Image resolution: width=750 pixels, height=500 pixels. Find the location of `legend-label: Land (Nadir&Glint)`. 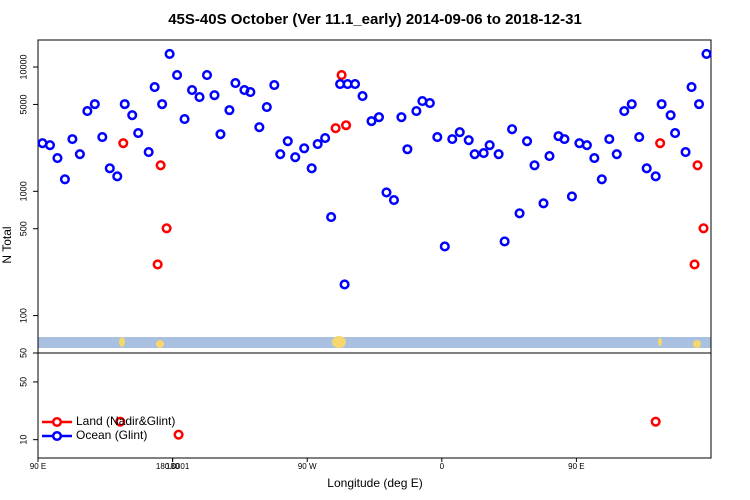

legend-label: Land (Nadir&Glint) is located at coordinates (125, 421).